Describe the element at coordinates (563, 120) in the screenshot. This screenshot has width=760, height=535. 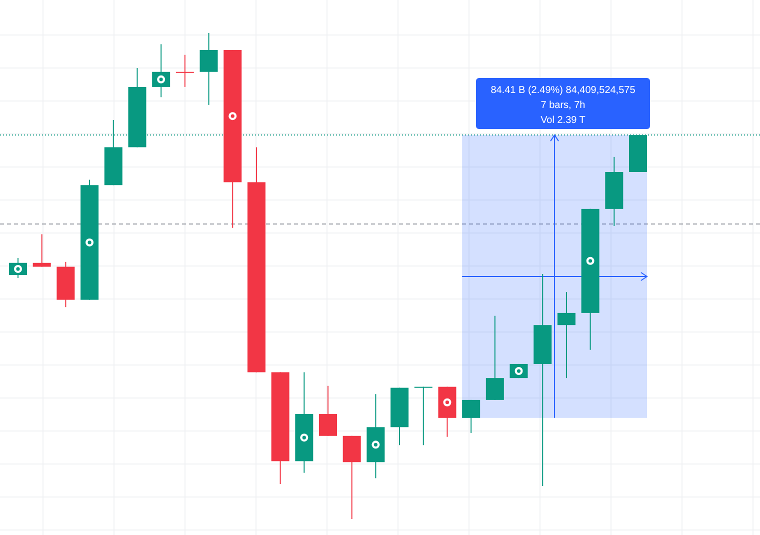
I see `annotation: Vol 2.39 T` at that location.